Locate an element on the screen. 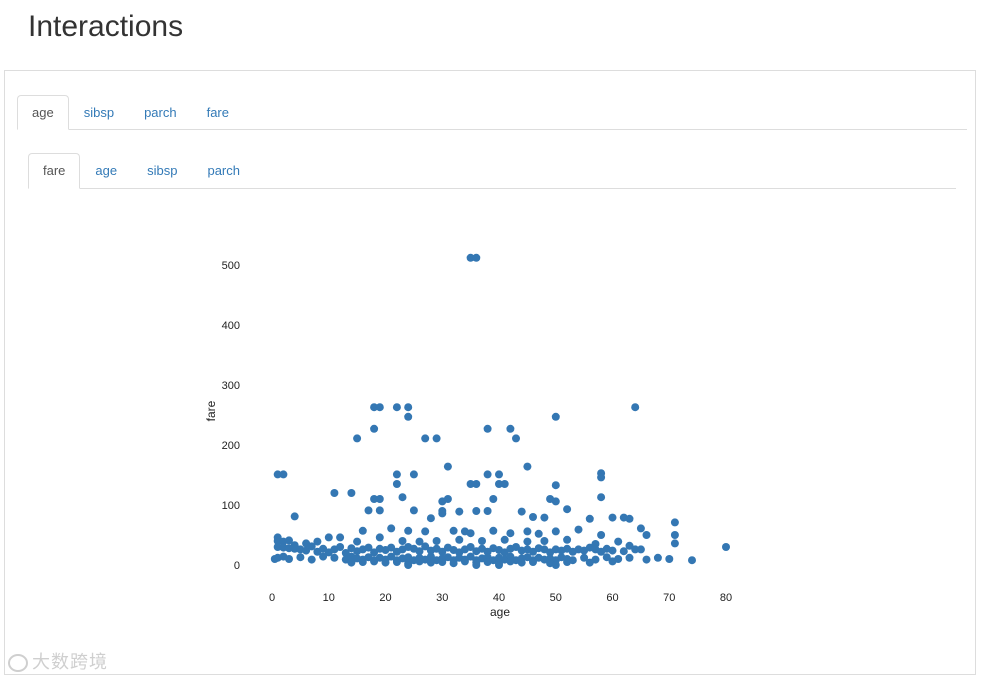 The image size is (982, 680). y-tick-label: 200 is located at coordinates (231, 446).